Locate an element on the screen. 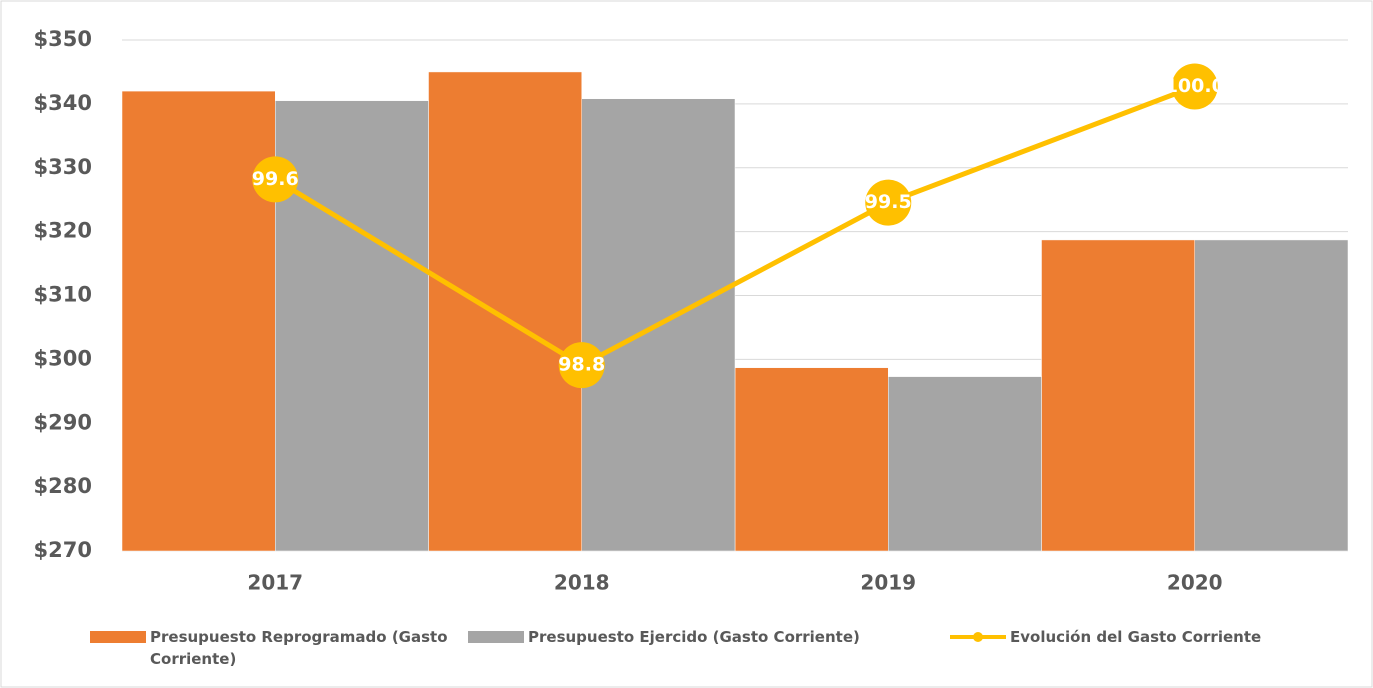 This screenshot has height=688, width=1373. legend-label: Presupuesto Ejercido (Gasto Corriente) is located at coordinates (694, 637).